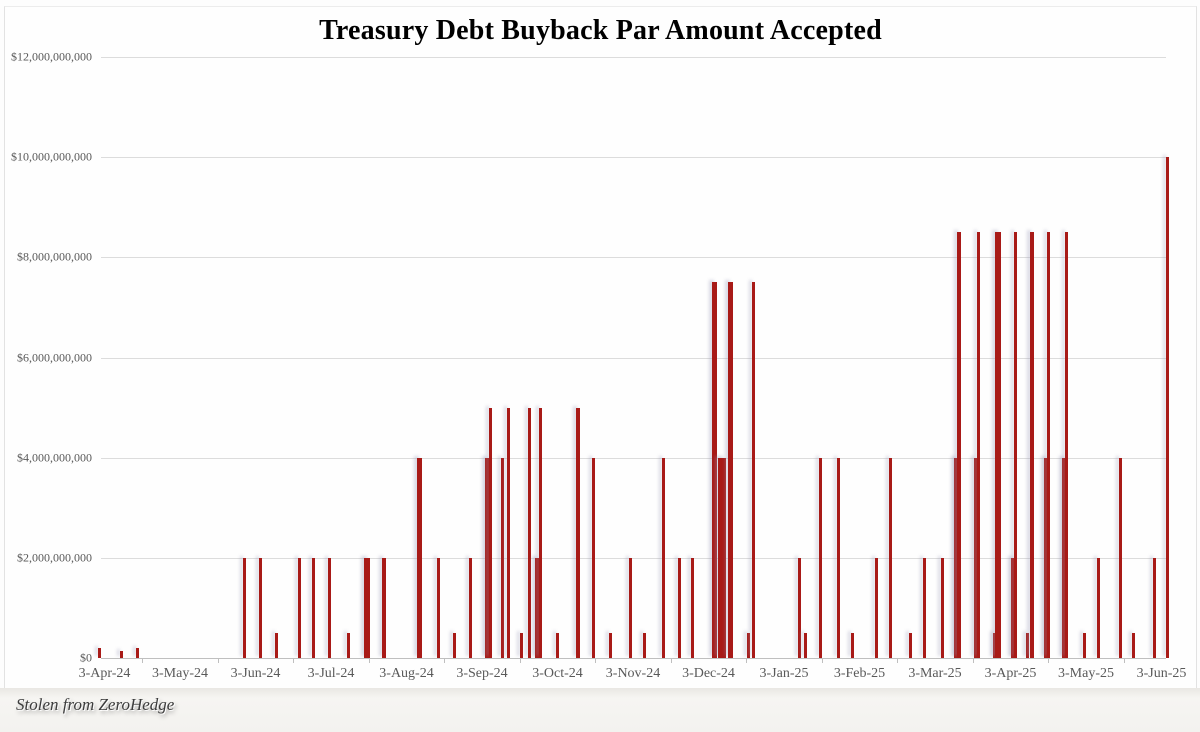  Describe the element at coordinates (633, 258) in the screenshot. I see `gridline-8b` at that location.